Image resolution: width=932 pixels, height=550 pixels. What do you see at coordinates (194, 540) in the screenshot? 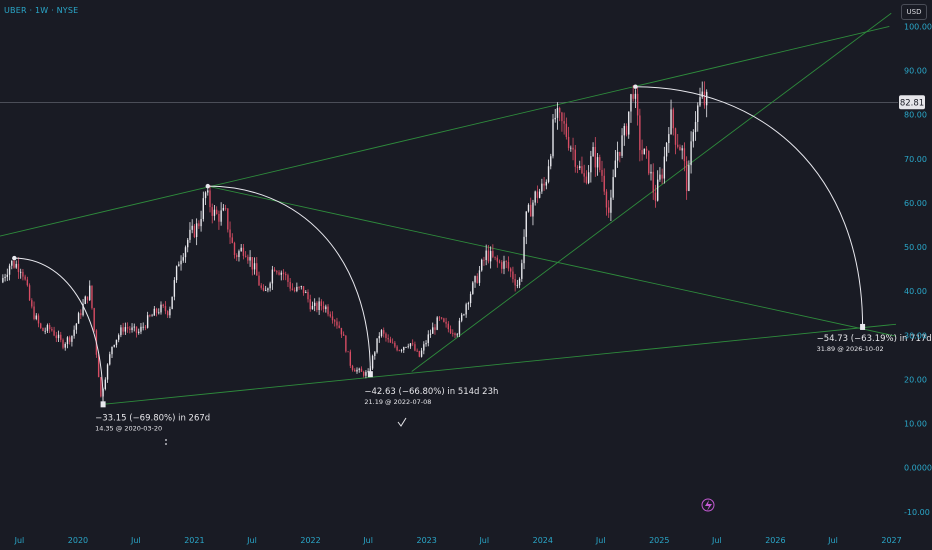
I see `time-tick-label: 2021` at bounding box center [194, 540].